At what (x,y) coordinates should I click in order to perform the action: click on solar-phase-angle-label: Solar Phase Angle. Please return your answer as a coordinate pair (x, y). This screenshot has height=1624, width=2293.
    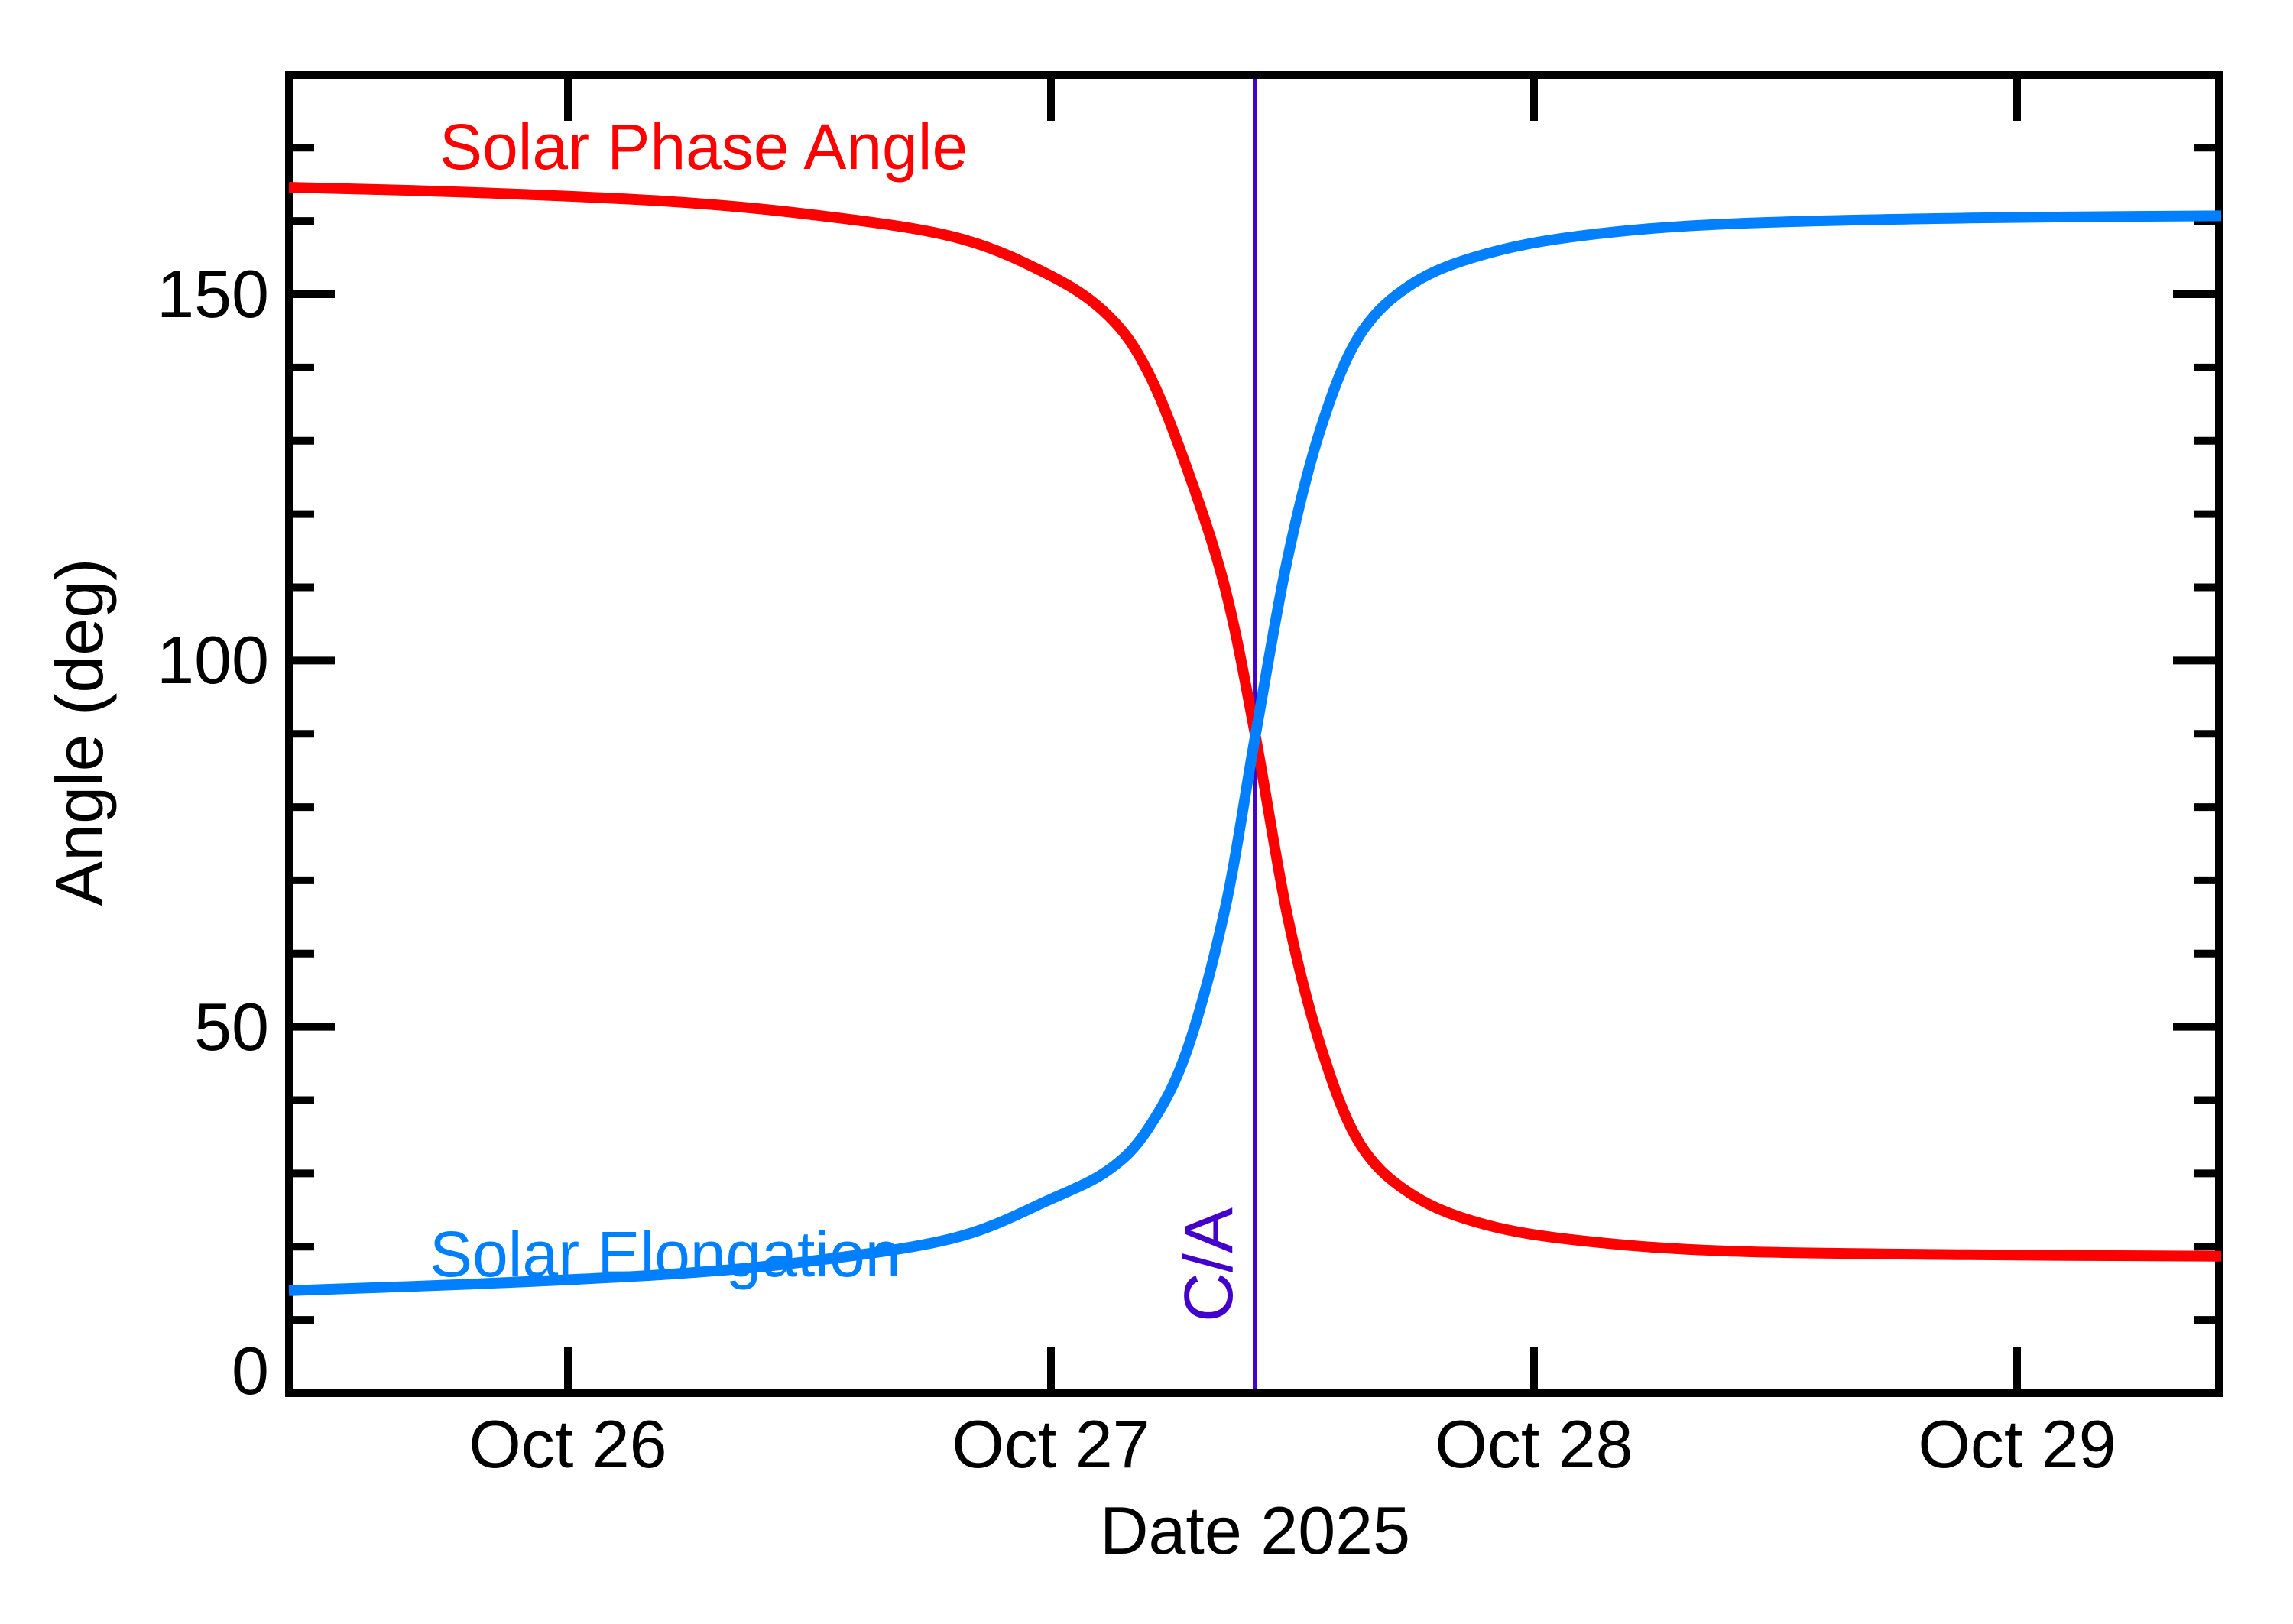
    Looking at the image, I should click on (703, 147).